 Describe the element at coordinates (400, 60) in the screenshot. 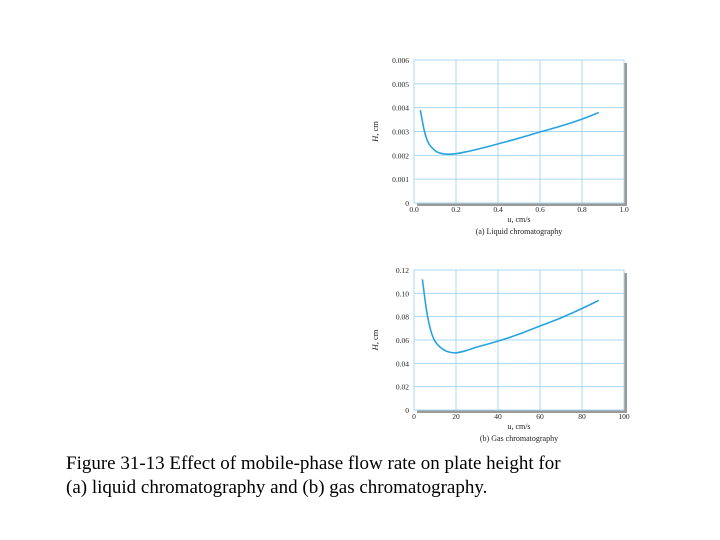

I see `y-tick-label: 0.006` at that location.